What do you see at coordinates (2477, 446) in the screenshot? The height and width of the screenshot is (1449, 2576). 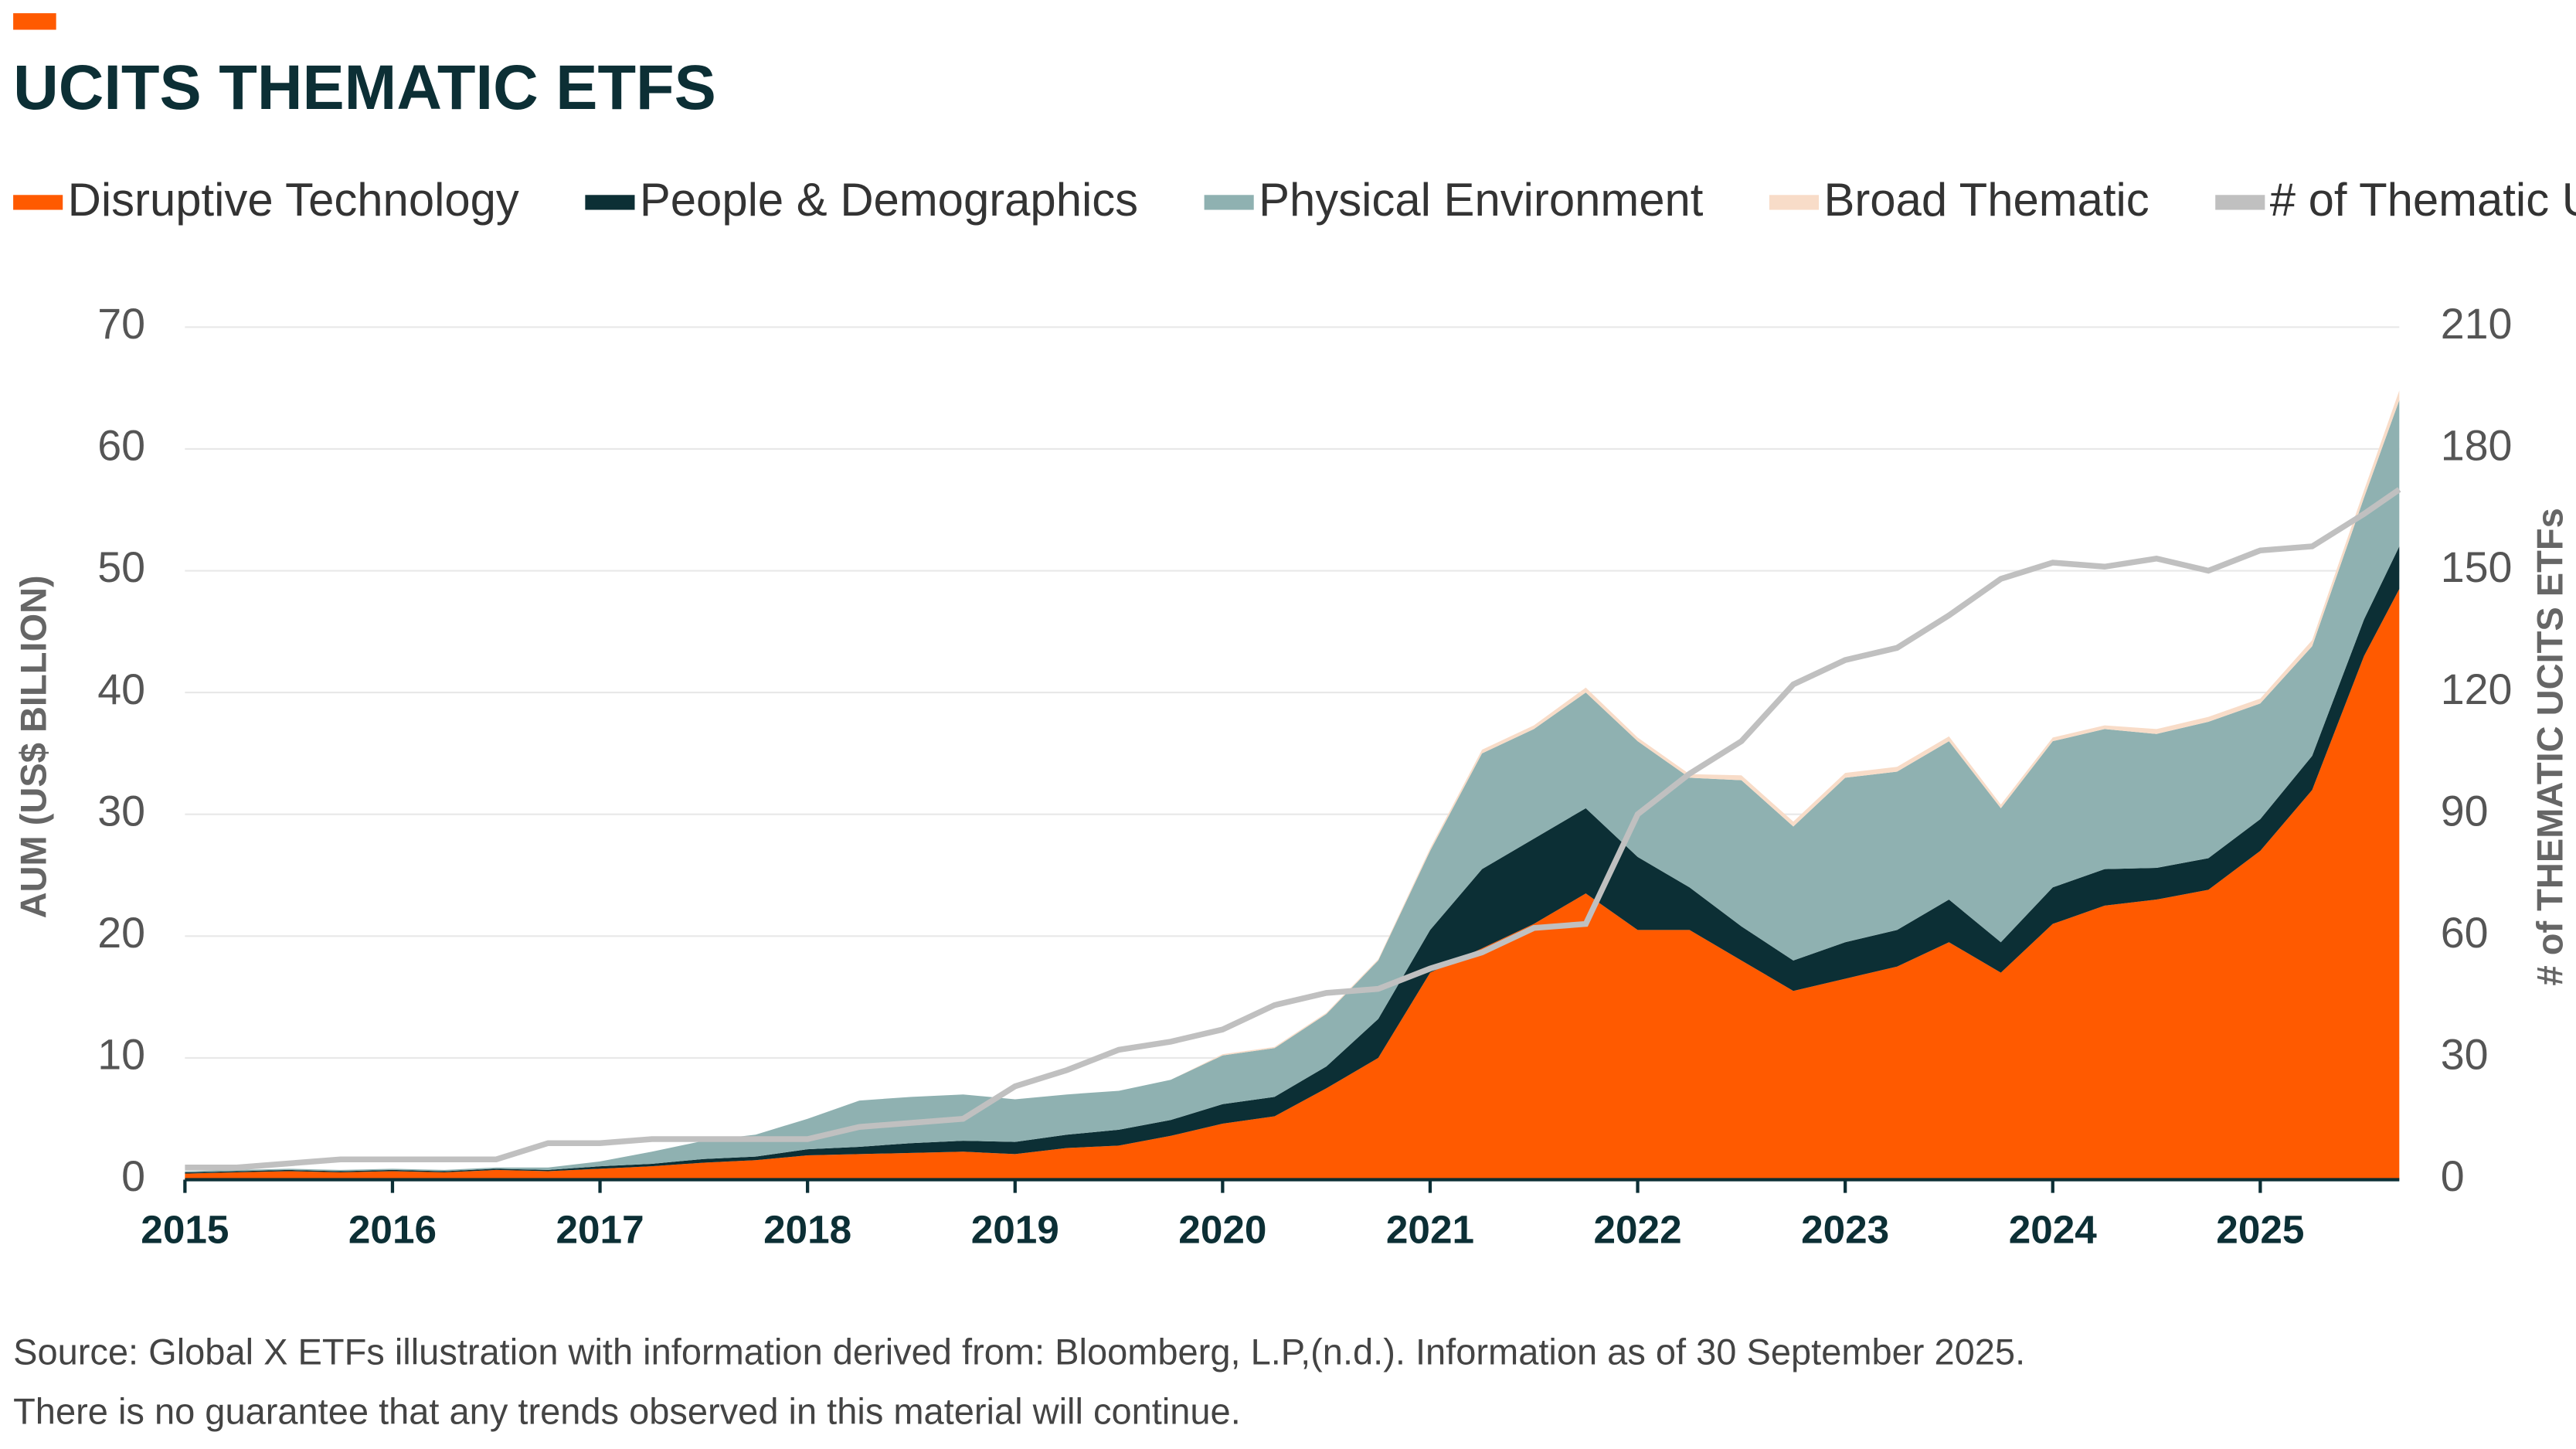 I see `y2-tick-label: 180` at bounding box center [2477, 446].